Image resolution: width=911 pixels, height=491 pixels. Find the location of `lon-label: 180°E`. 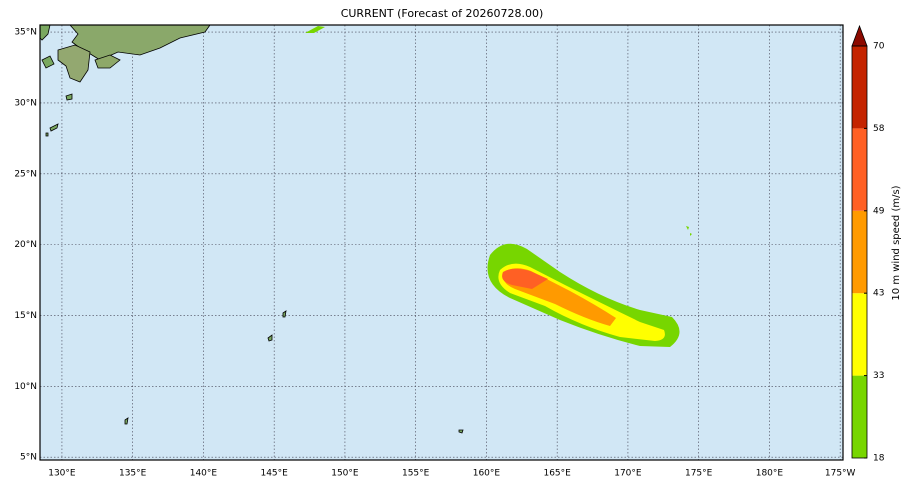

lon-label: 180°E is located at coordinates (770, 474).